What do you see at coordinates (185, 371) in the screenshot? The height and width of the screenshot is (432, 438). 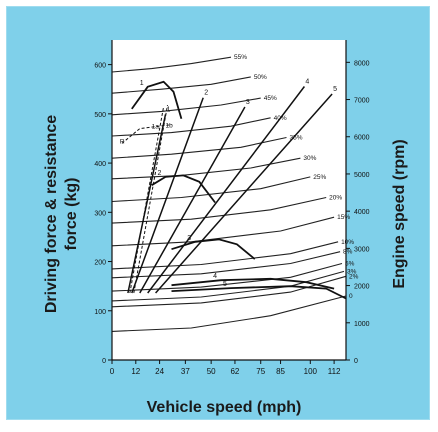 I see `x-tick-label: 37` at bounding box center [185, 371].